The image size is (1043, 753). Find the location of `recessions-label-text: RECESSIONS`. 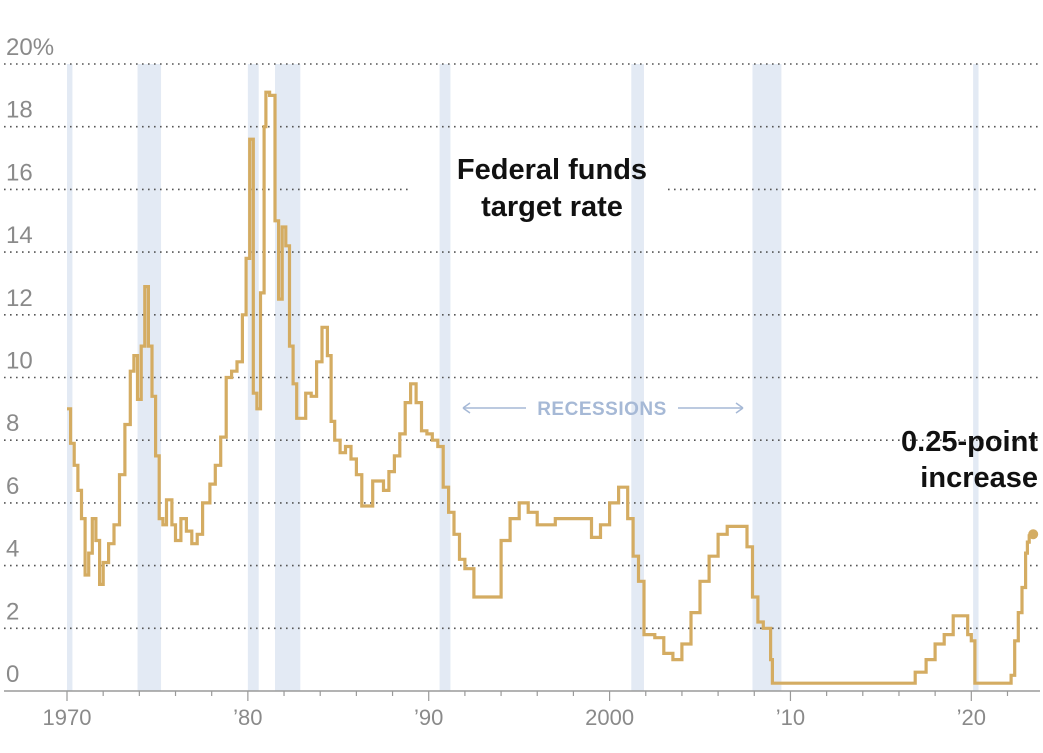

recessions-label-text: RECESSIONS is located at coordinates (602, 409).